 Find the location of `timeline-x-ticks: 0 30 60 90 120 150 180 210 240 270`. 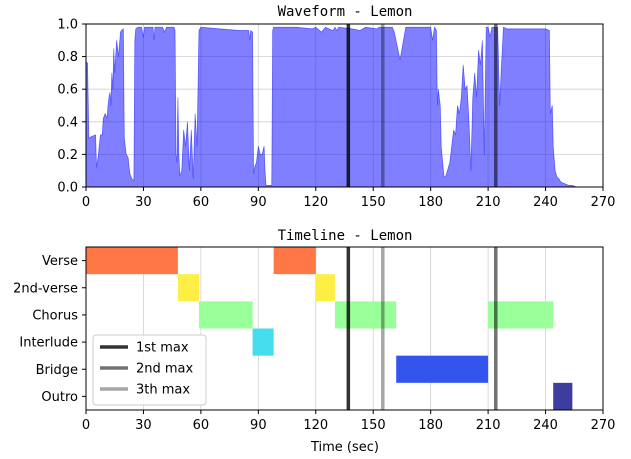

timeline-x-ticks: 0 30 60 90 120 150 180 210 240 270 is located at coordinates (349, 421).